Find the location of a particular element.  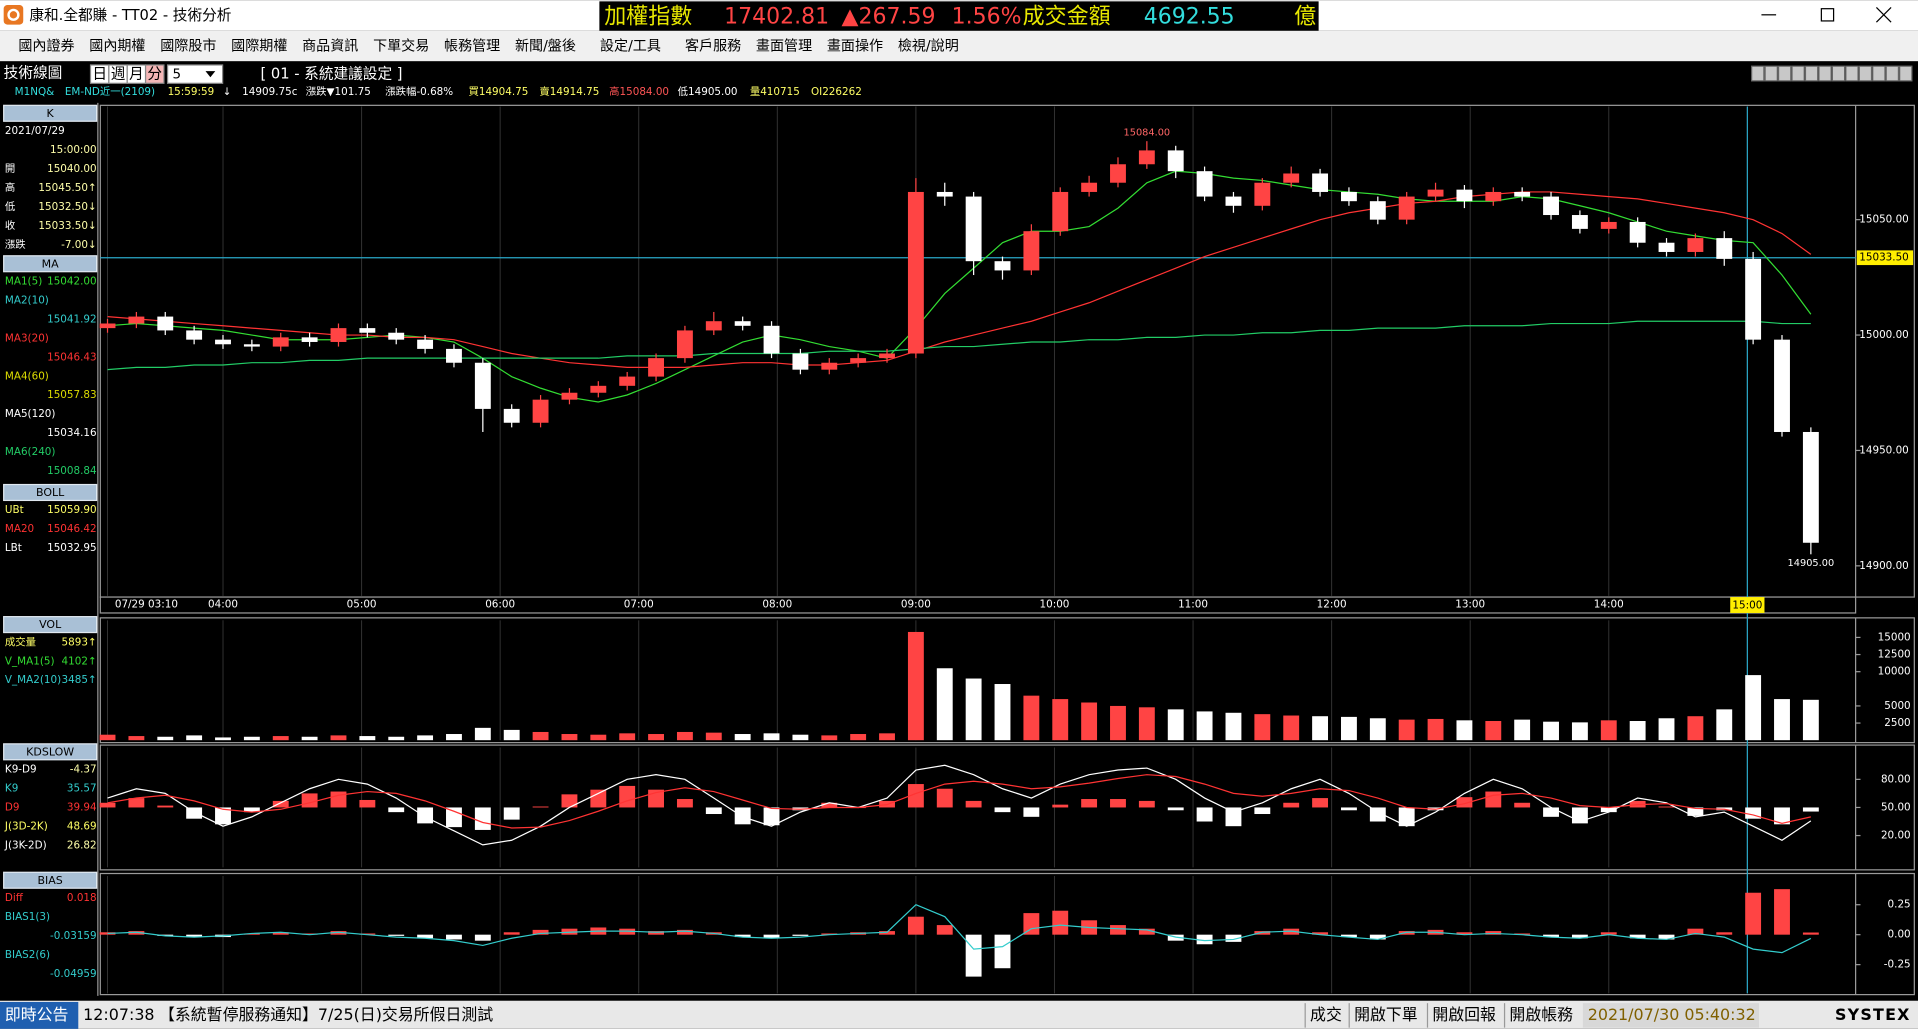

x-tick-label: 07:00 is located at coordinates (639, 604).